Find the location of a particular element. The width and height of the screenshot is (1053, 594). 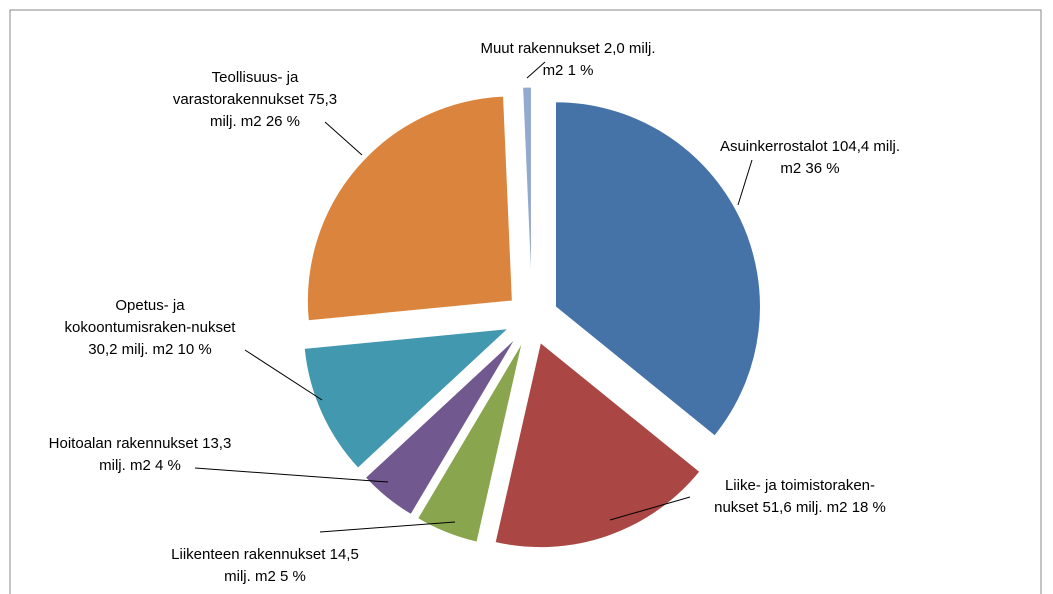

percent-label: 4 % is located at coordinates (167, 465).